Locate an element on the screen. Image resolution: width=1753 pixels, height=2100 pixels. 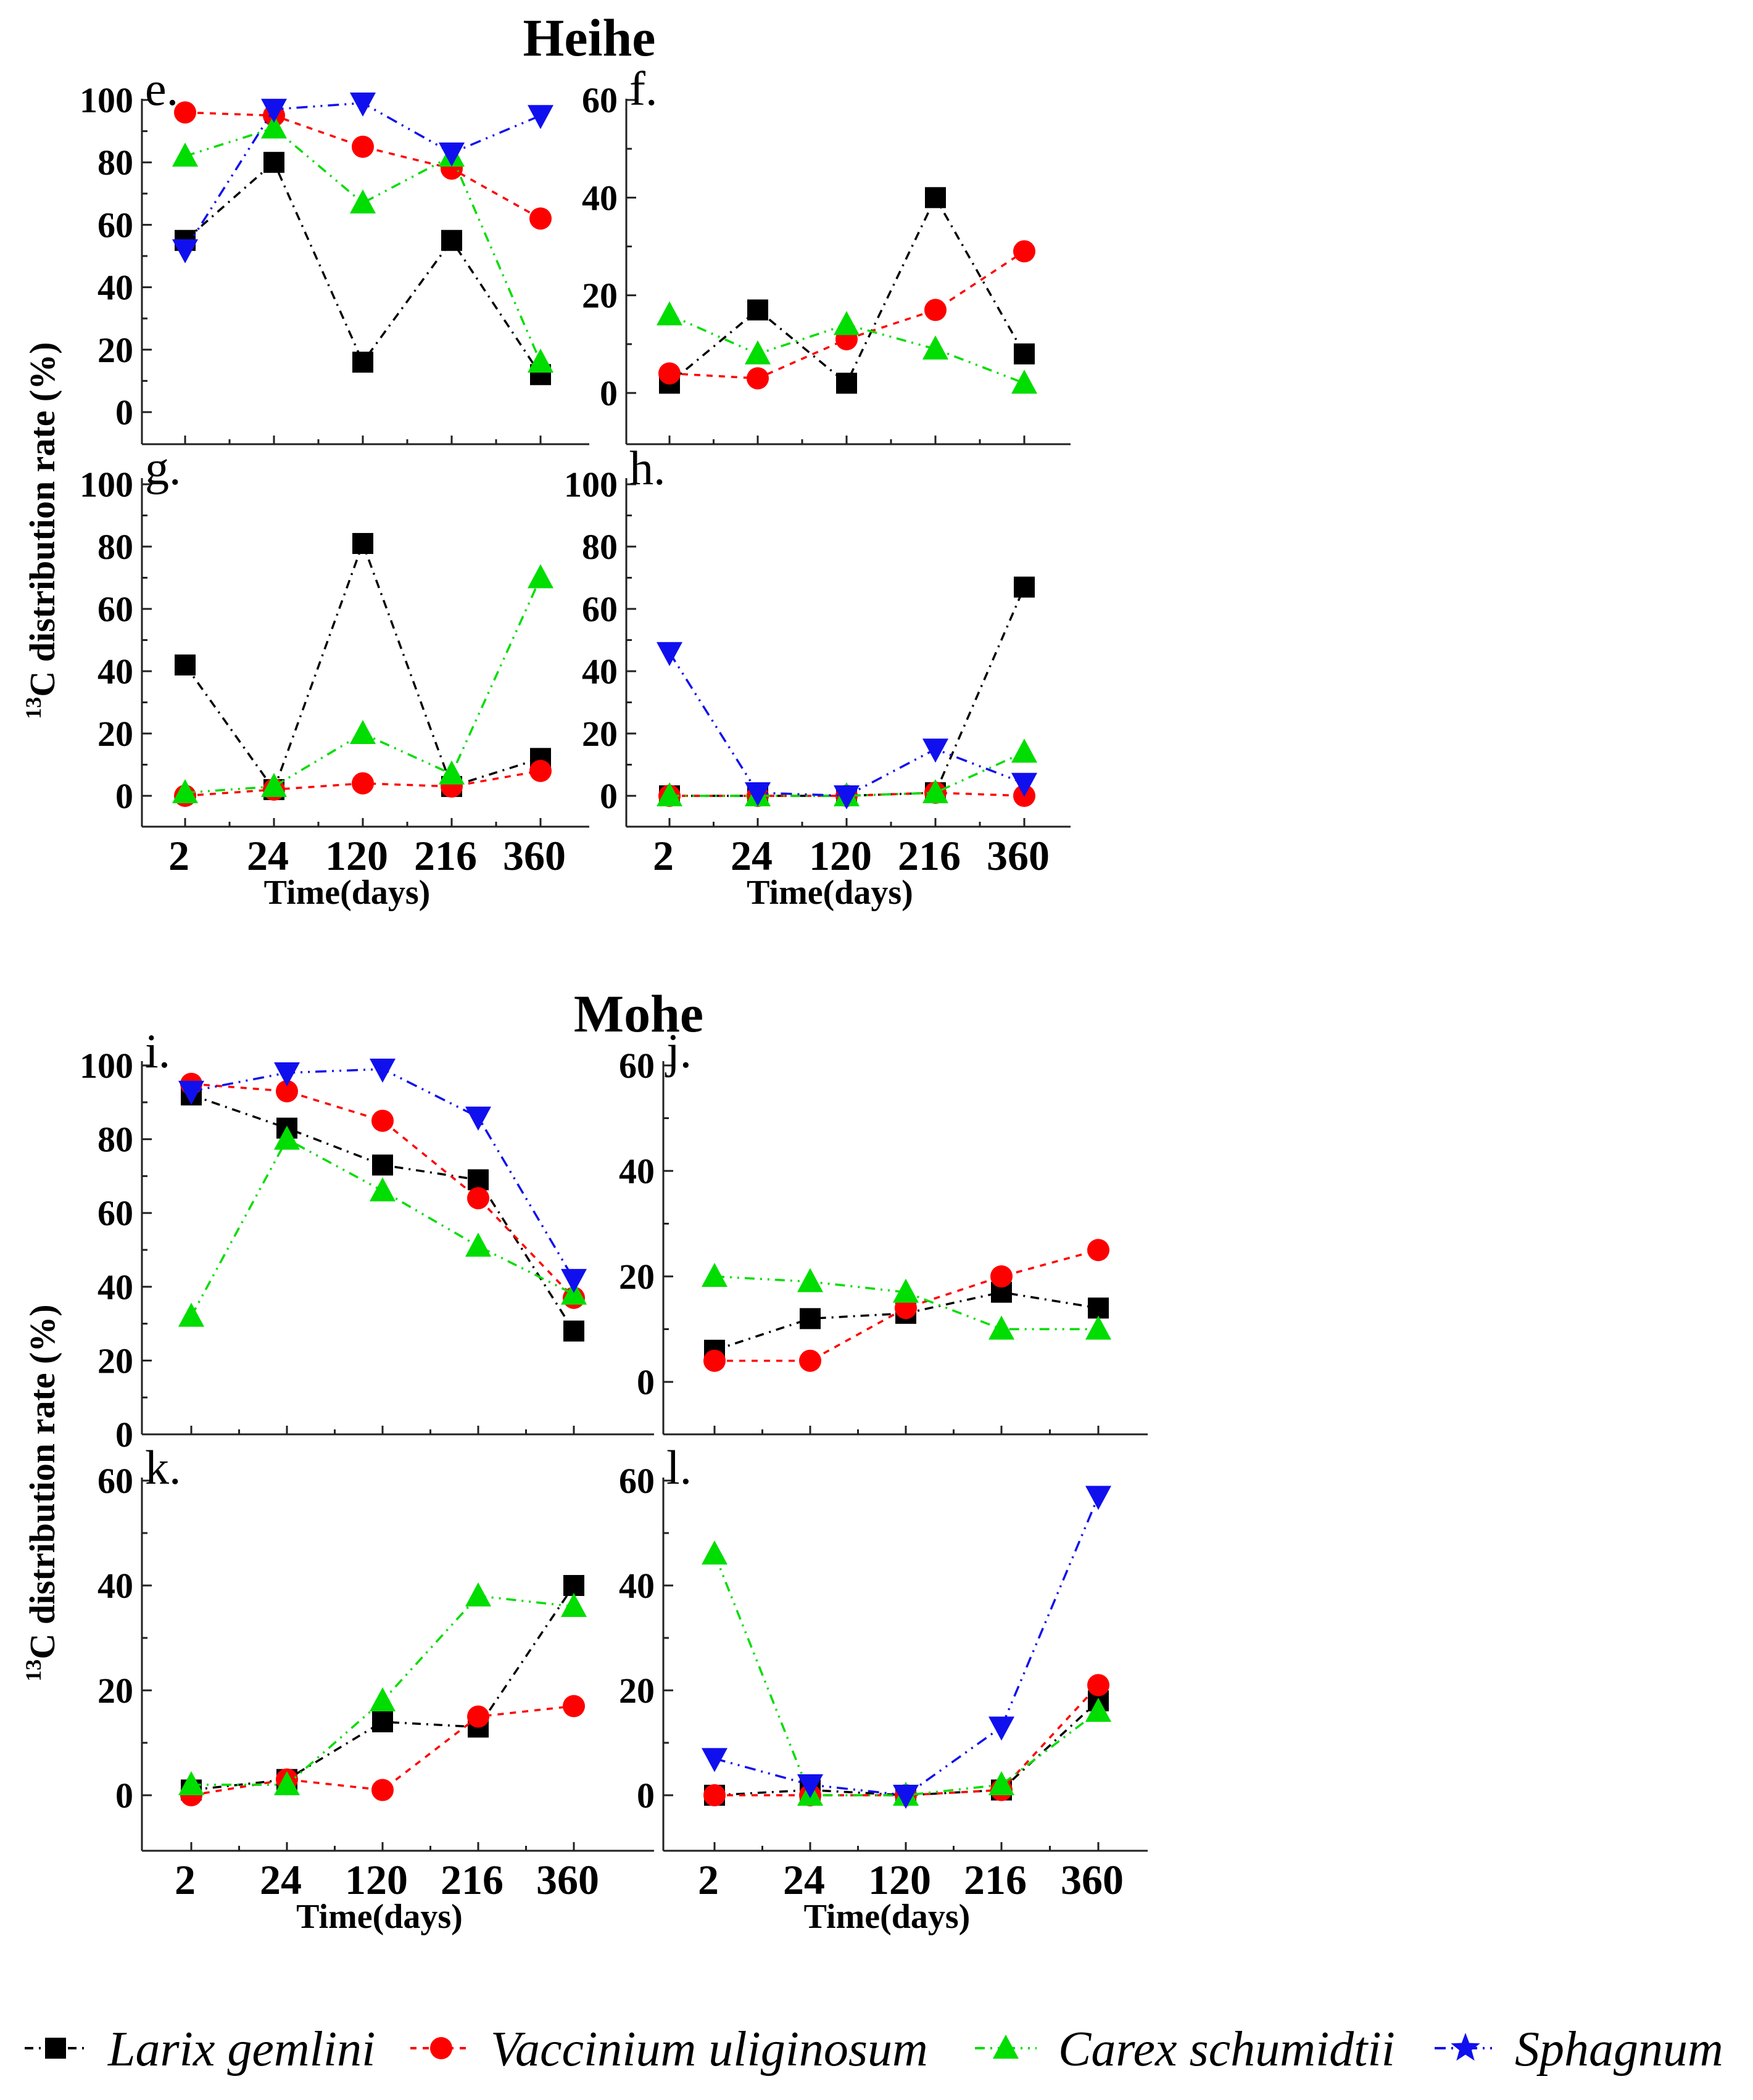
legend-marker-larix is located at coordinates (55, 2048).